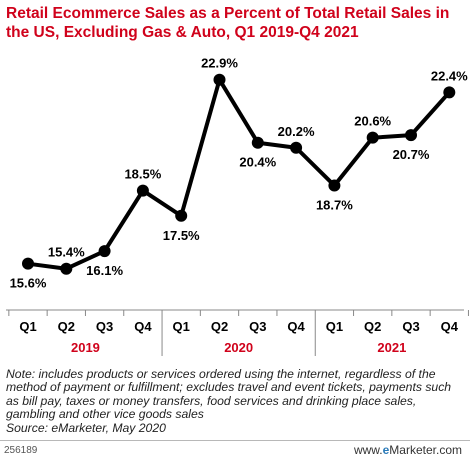  I want to click on emarketer-logo: www.eMarketer.com, so click(408, 450).